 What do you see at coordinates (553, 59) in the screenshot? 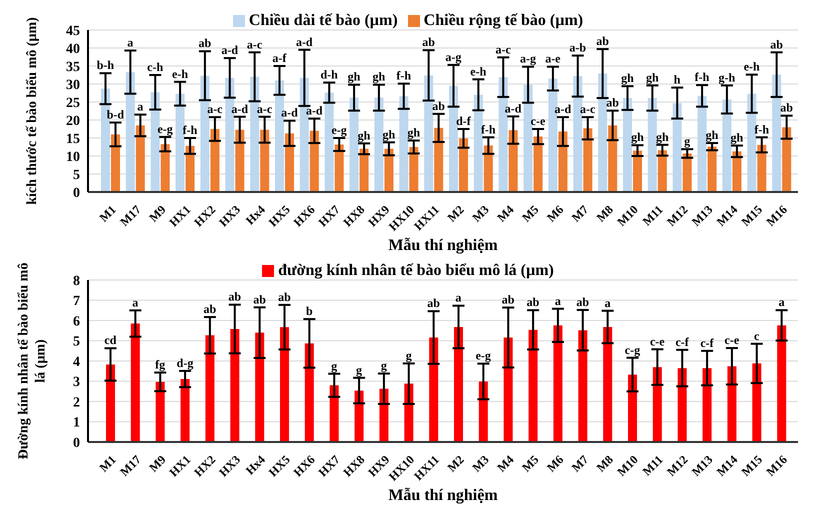
I see `annotation: a-e` at bounding box center [553, 59].